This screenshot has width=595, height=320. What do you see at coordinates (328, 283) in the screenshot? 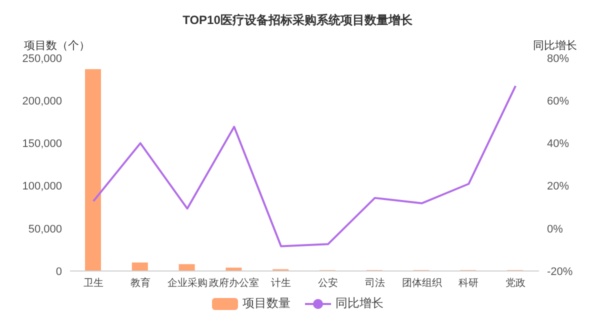
I see `x-tick-label: 公安` at bounding box center [328, 283].